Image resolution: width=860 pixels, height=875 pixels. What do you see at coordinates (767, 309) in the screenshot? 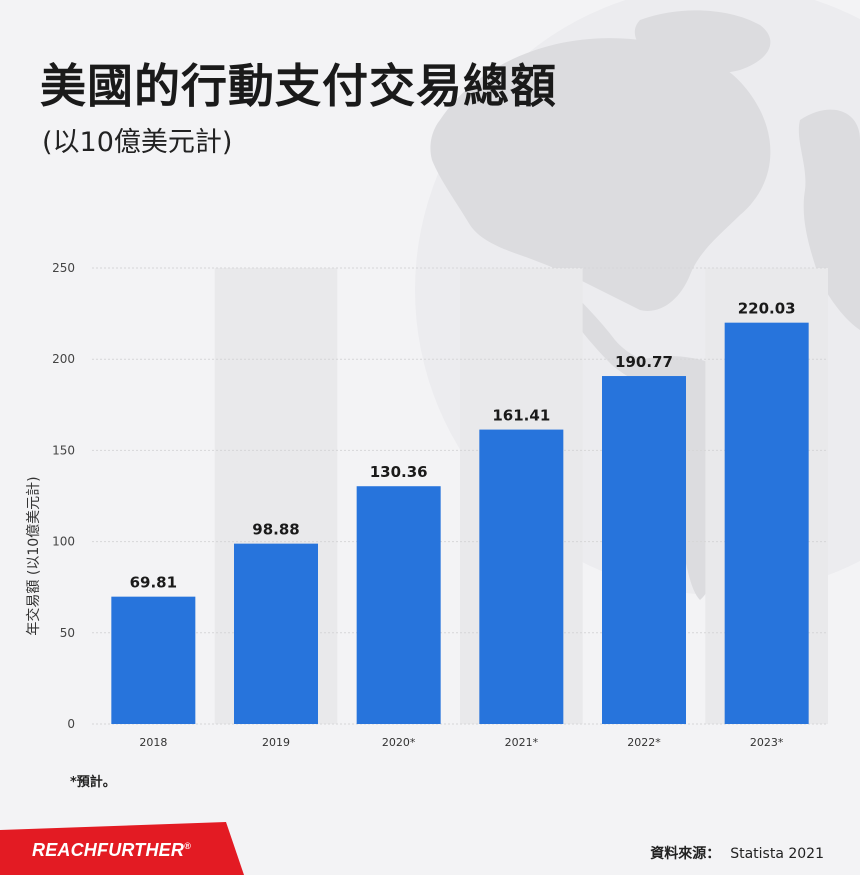
I see `data-label: 220.03` at bounding box center [767, 309].